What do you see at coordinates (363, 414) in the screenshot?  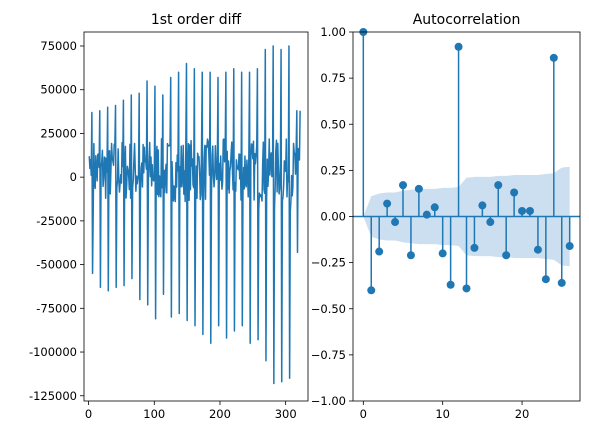 I see `right-x-tick-label: 0` at bounding box center [363, 414].